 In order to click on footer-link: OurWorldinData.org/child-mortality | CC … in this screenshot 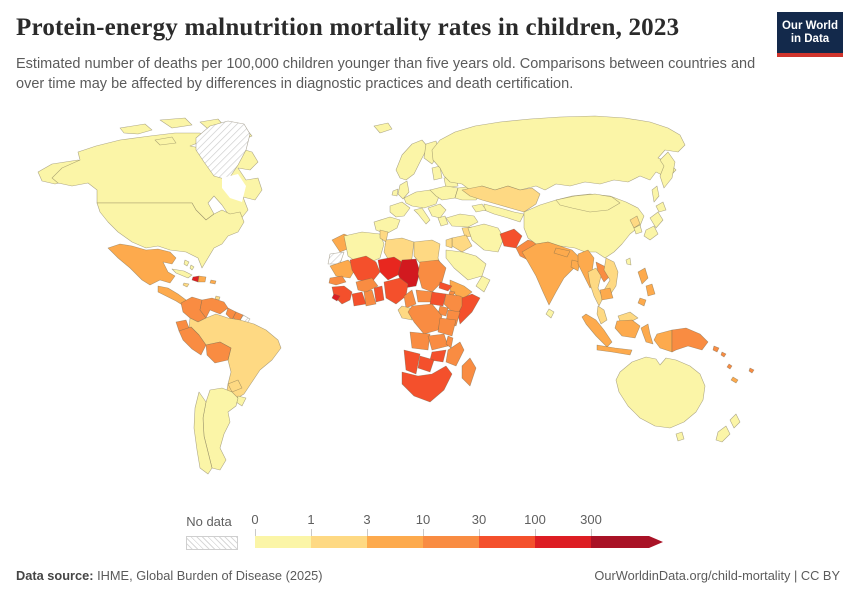, I will do `click(717, 575)`.